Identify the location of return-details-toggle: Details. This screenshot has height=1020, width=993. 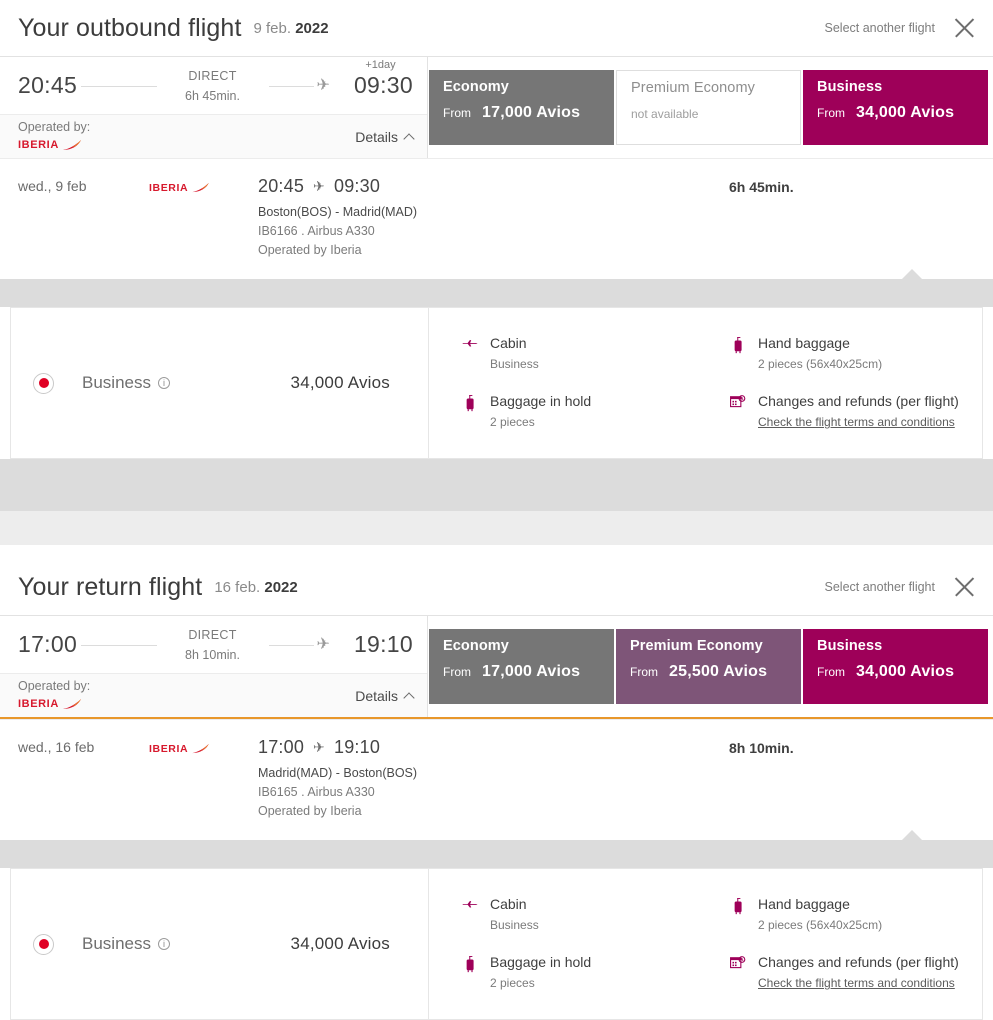
(385, 695).